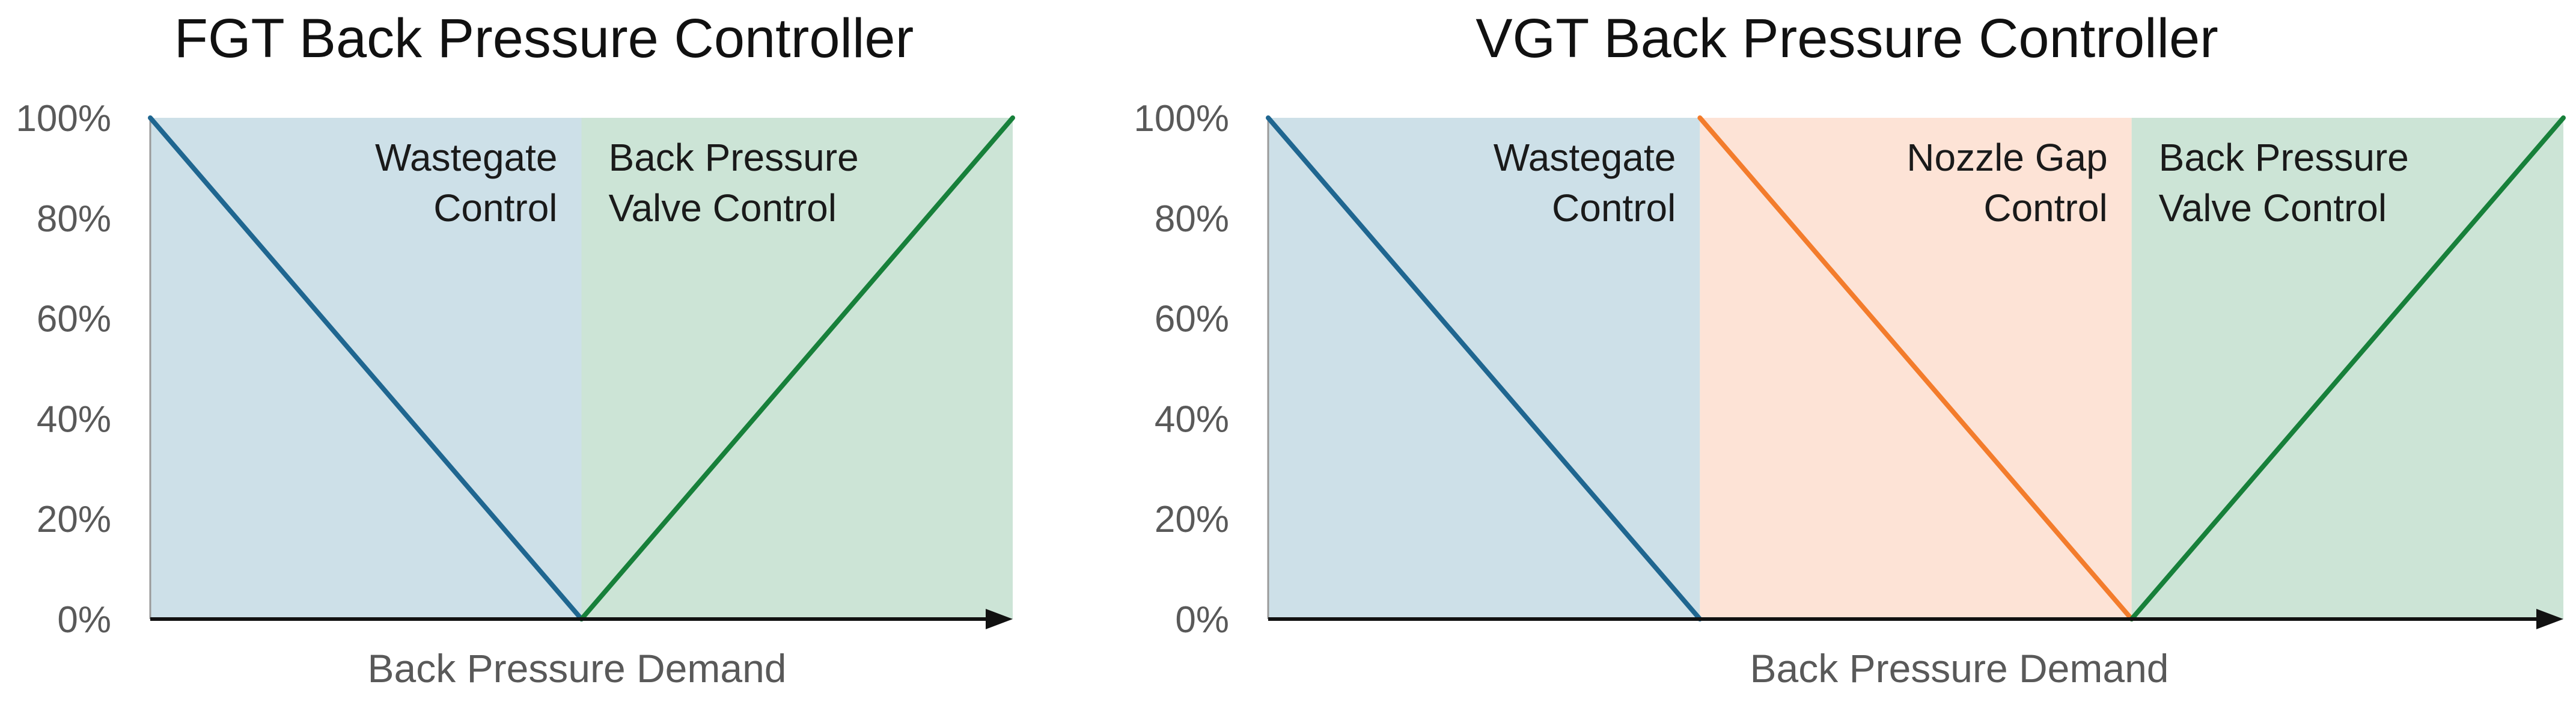 The width and height of the screenshot is (2576, 705). Describe the element at coordinates (1192, 419) in the screenshot. I see `vgt-y-tick-label: 40%` at that location.